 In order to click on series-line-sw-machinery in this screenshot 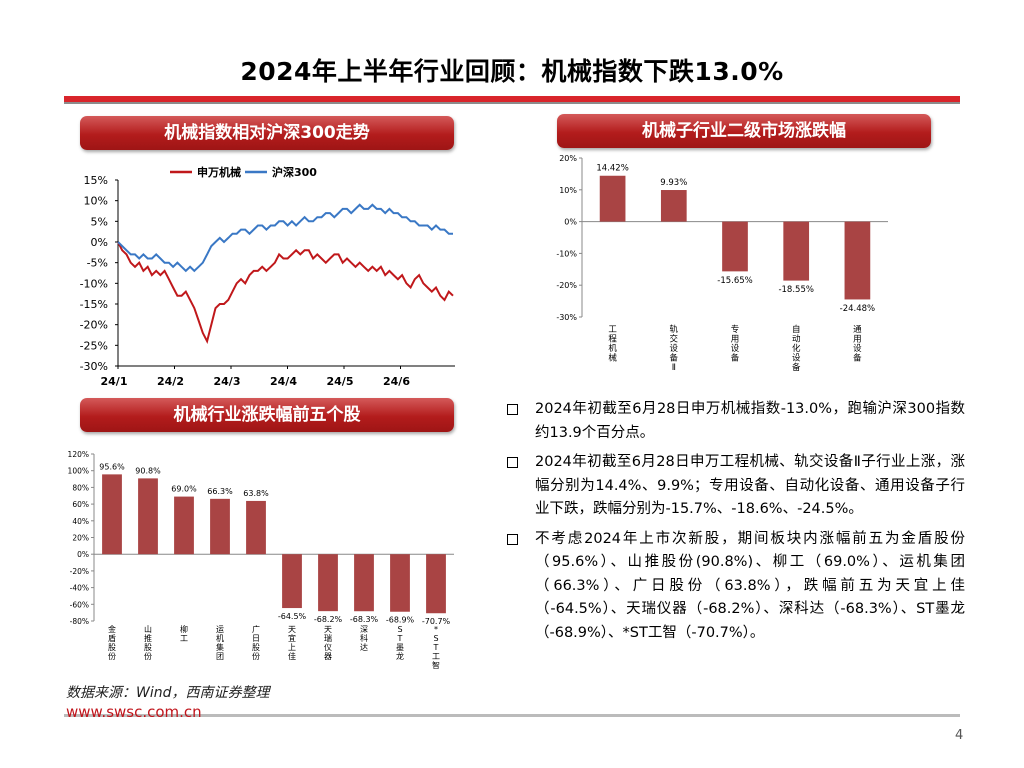, I will do `click(285, 292)`.